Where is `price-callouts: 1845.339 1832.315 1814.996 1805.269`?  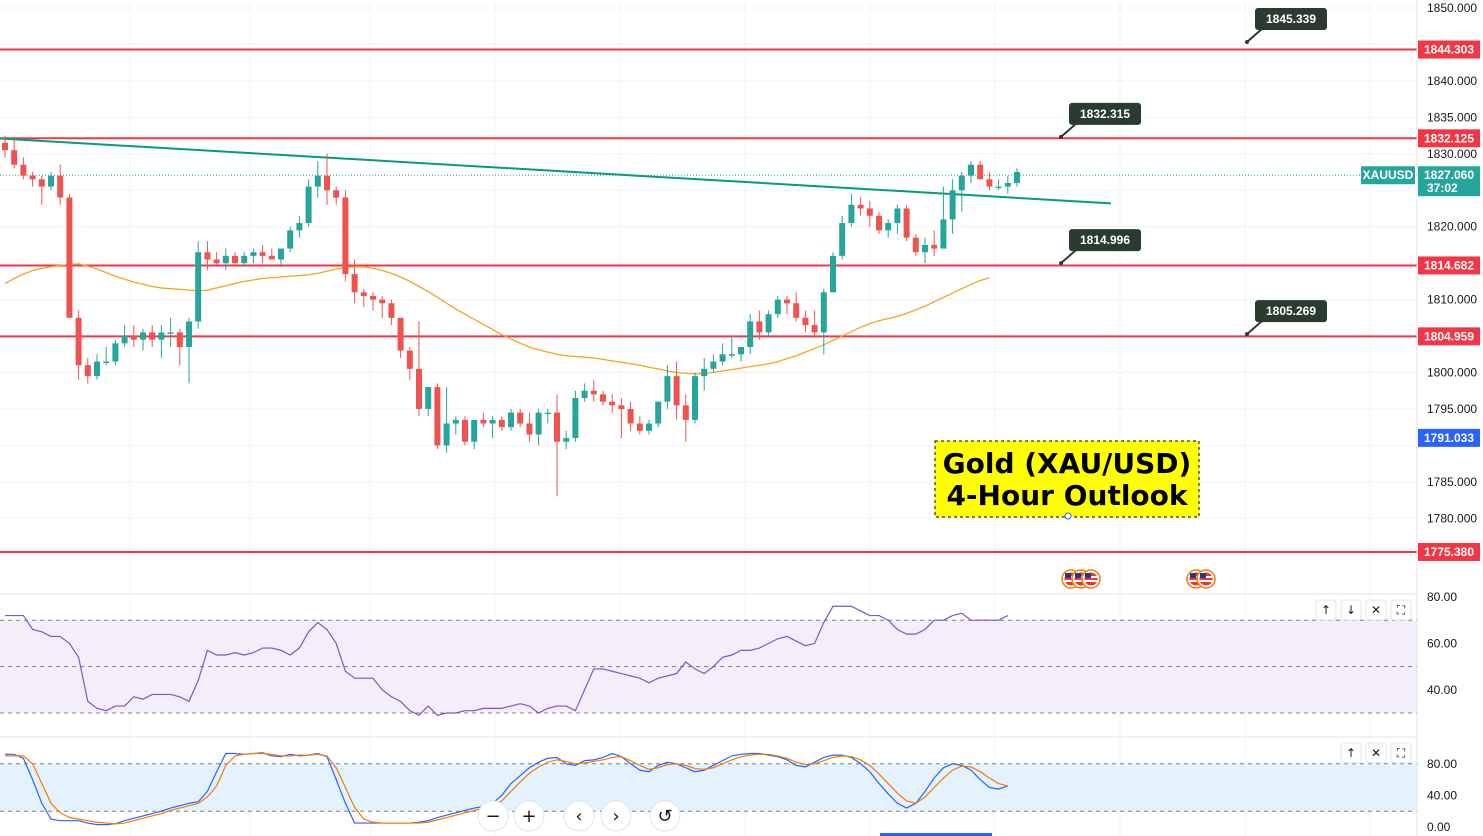
price-callouts: 1845.339 1832.315 1814.996 1805.269 is located at coordinates (1193, 172).